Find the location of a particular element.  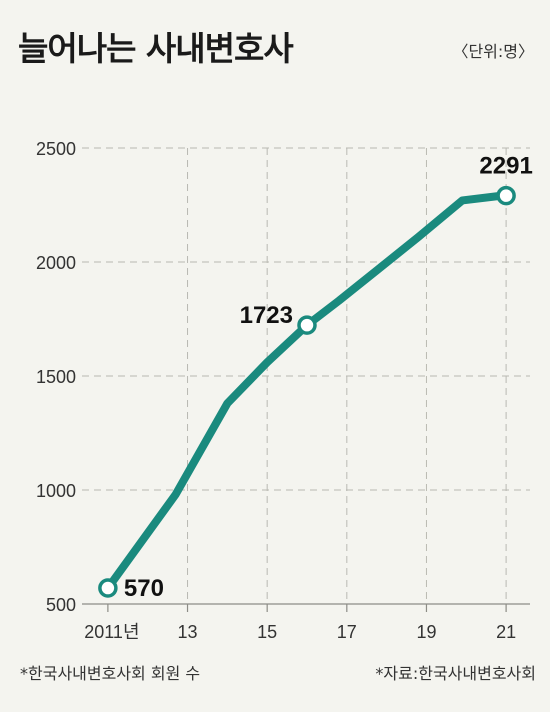

y-tick-label-2000: 2000 is located at coordinates (56, 263).